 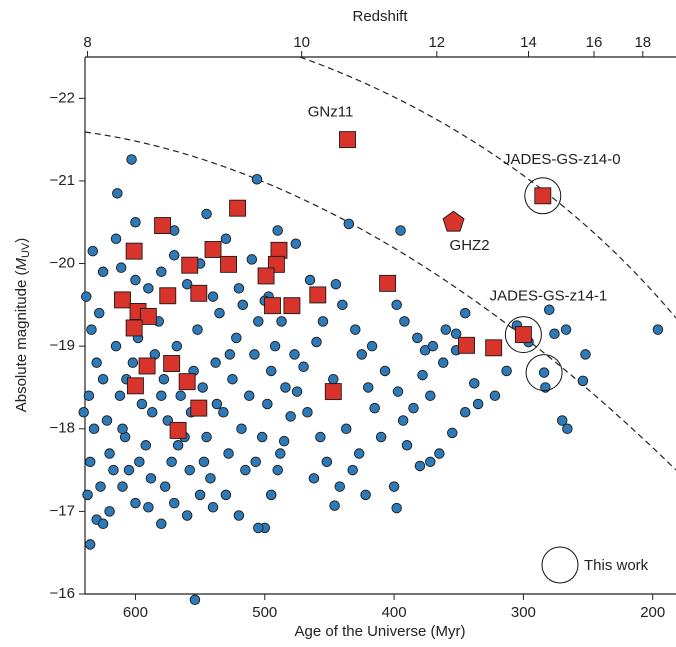 What do you see at coordinates (562, 159) in the screenshot?
I see `galaxy-label: JADES-GS-z14-0` at bounding box center [562, 159].